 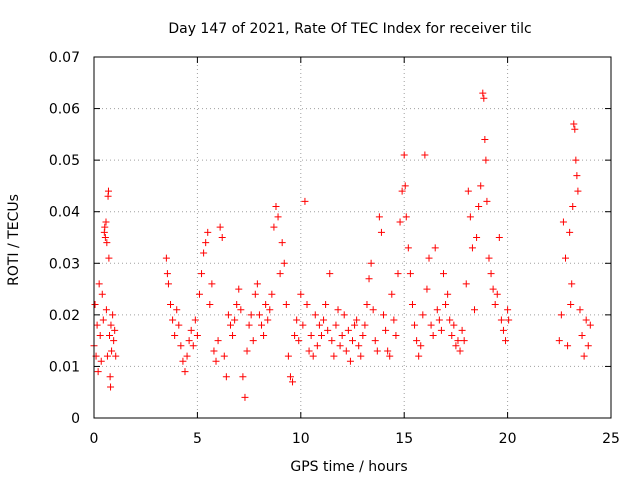 I want to click on y-tick-label: 0.06, so click(x=64, y=110).